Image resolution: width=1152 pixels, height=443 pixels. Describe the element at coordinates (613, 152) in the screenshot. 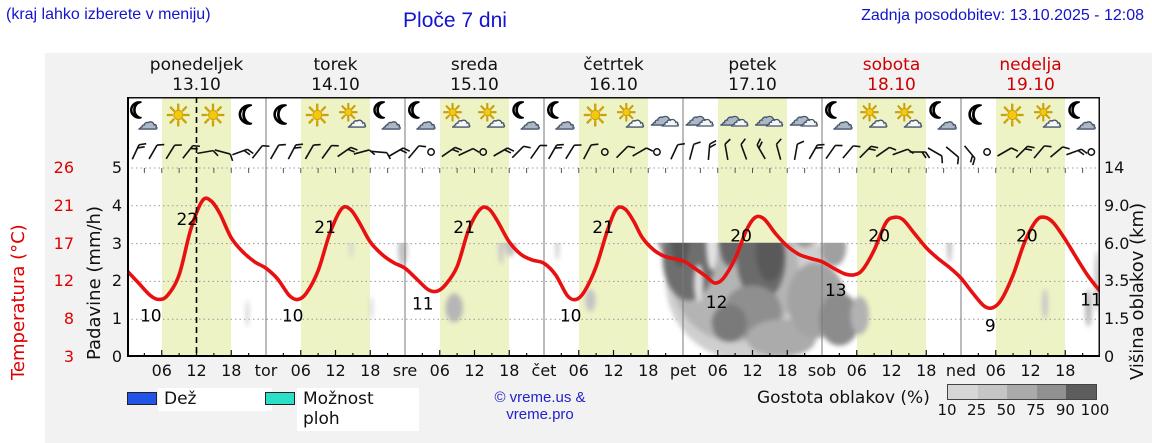

I see `wind-barbs` at that location.